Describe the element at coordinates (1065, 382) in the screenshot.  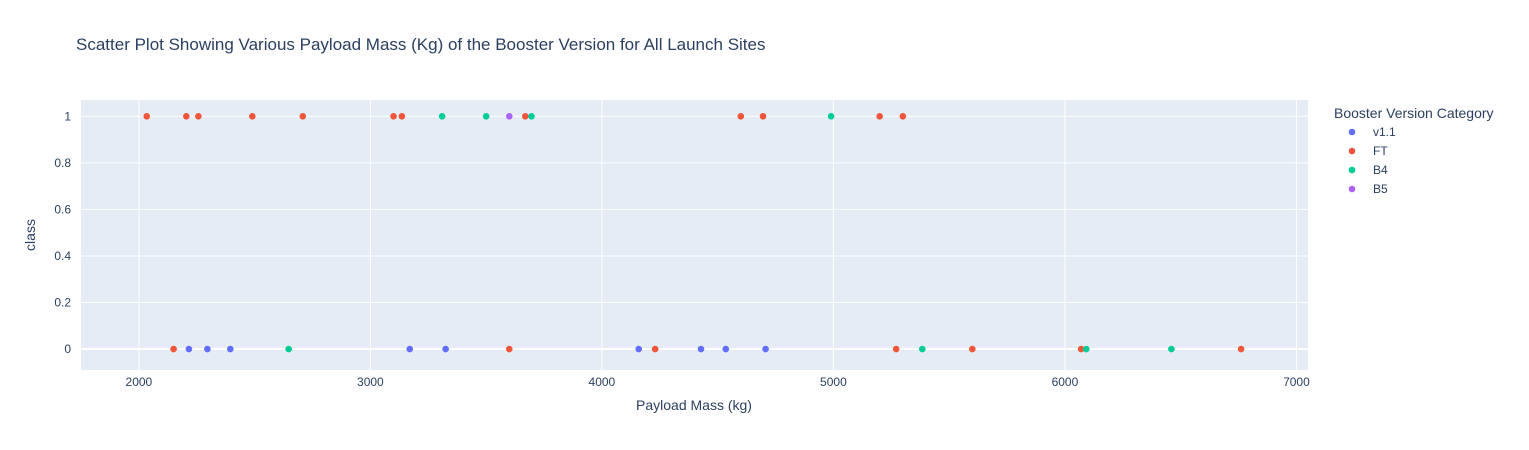
I see `x-tick-label: 6000` at that location.